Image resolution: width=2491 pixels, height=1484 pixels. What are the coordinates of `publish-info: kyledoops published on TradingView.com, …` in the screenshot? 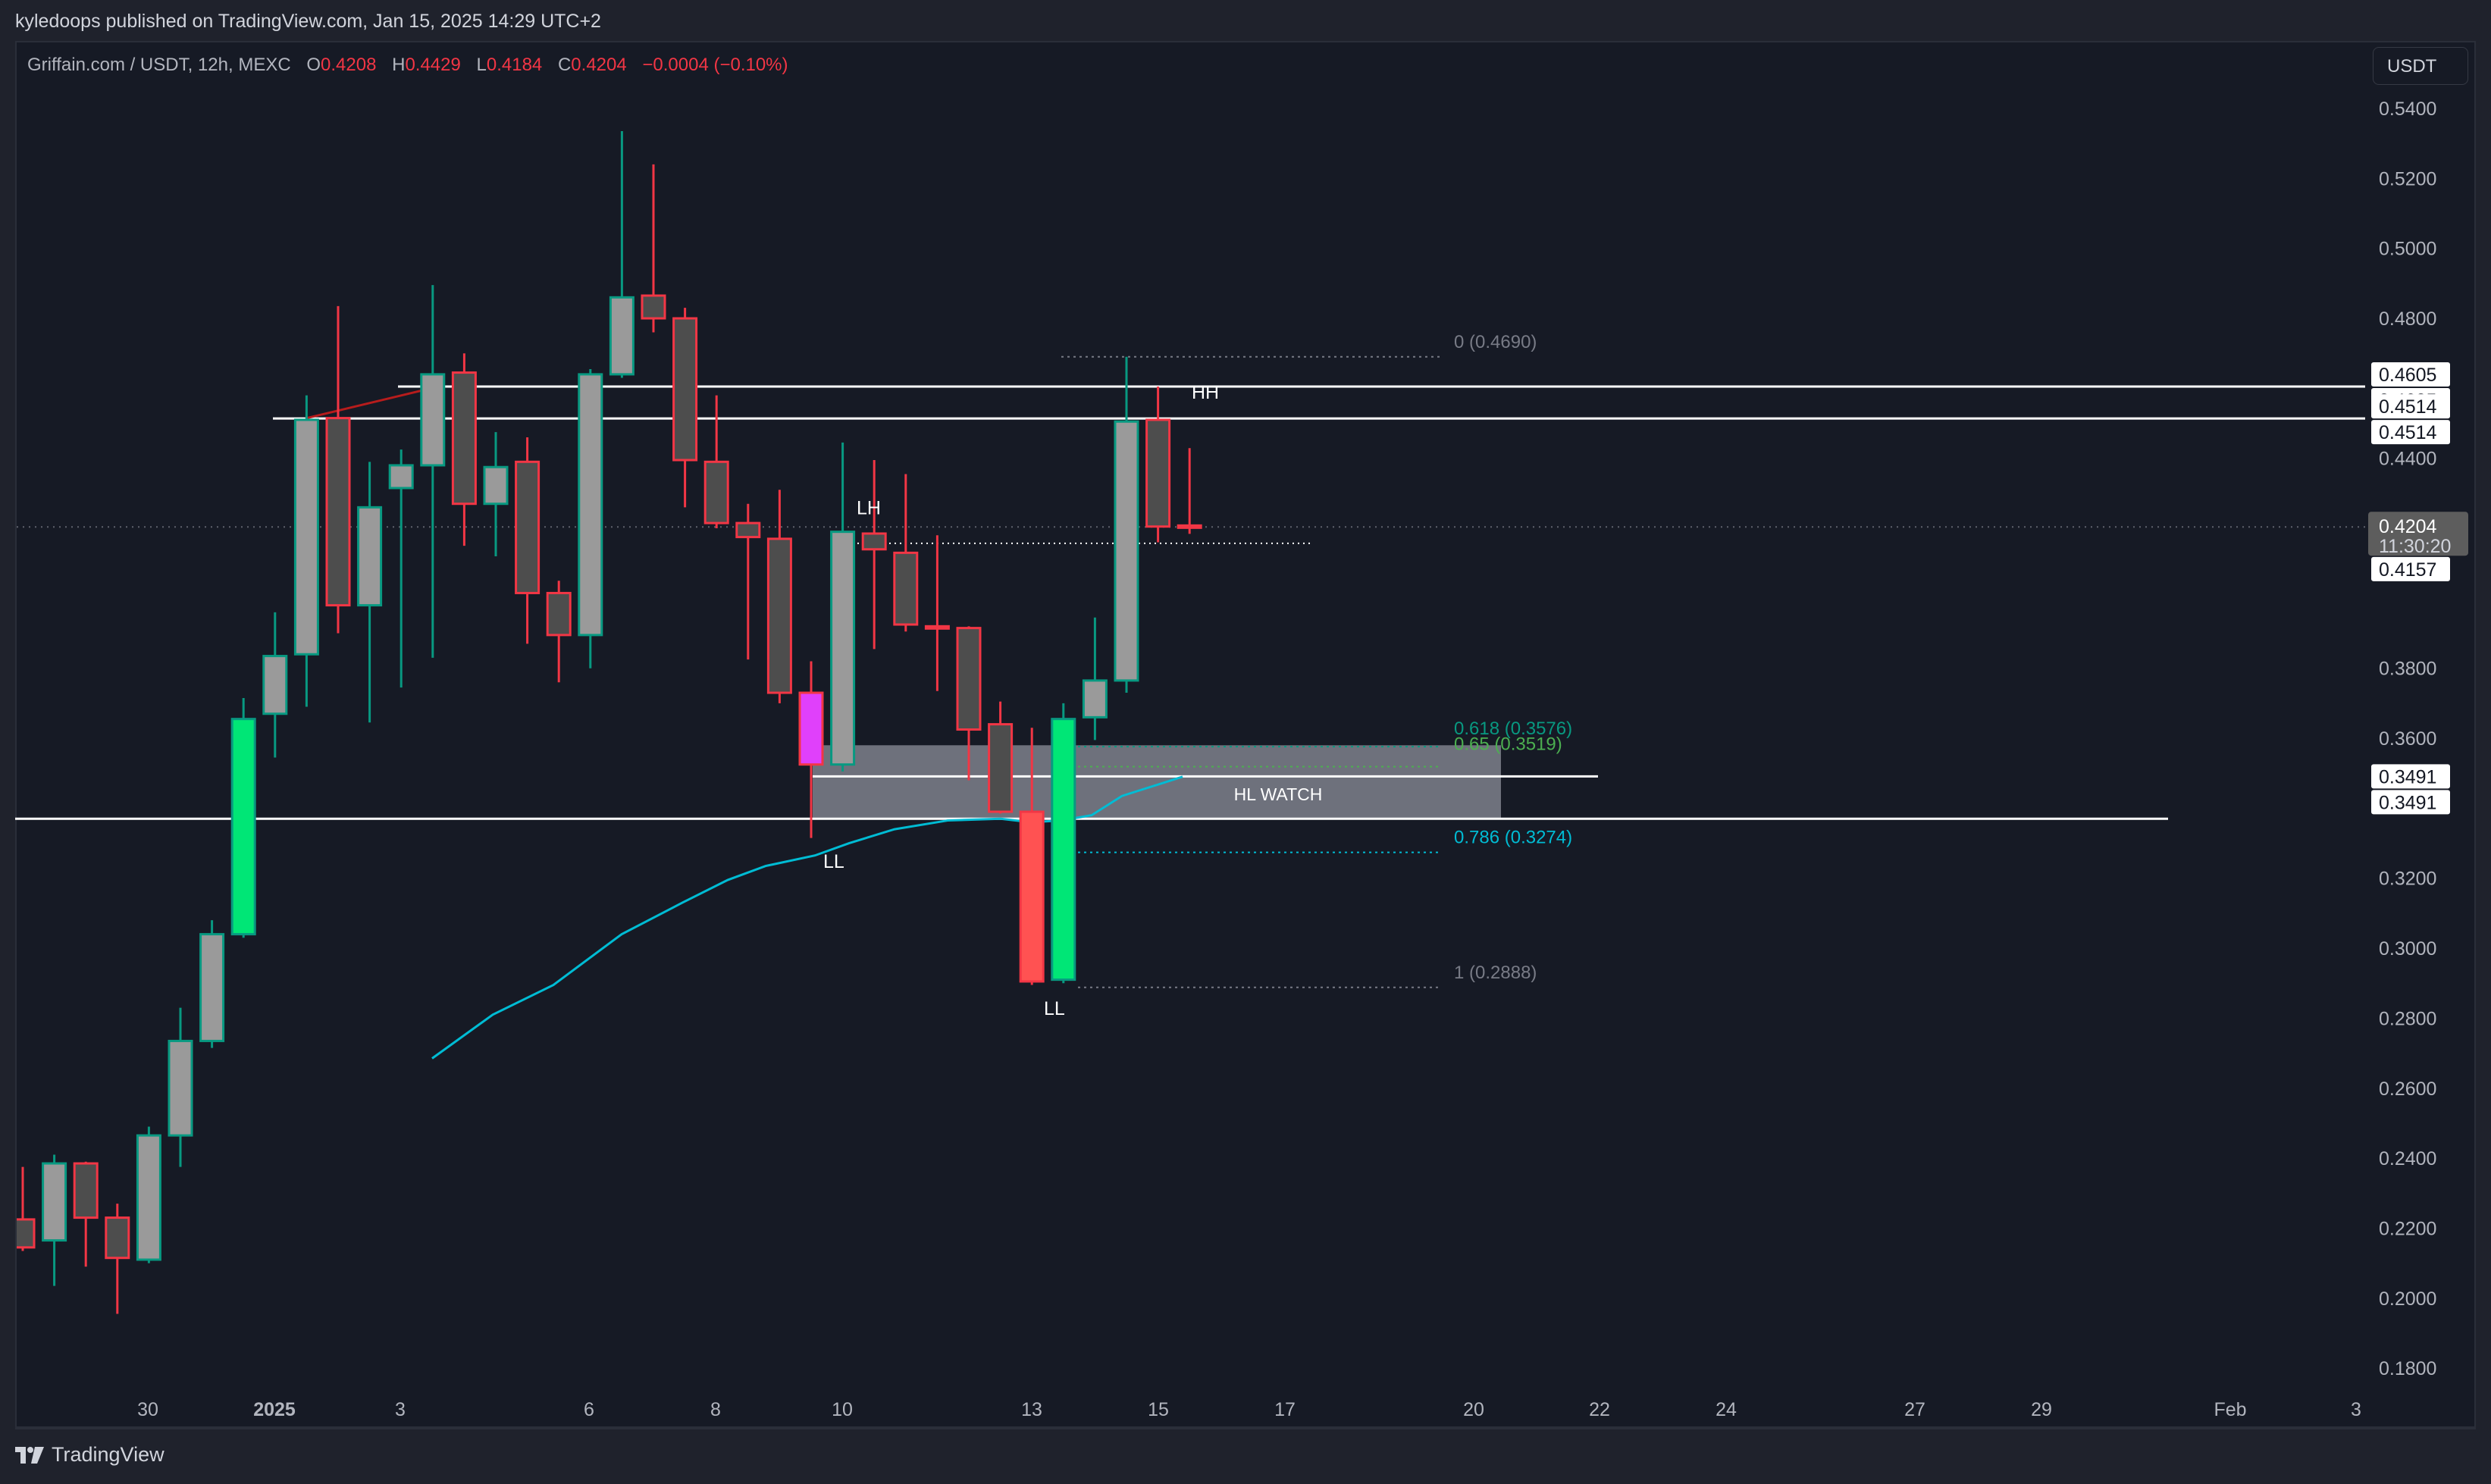 It's located at (308, 22).